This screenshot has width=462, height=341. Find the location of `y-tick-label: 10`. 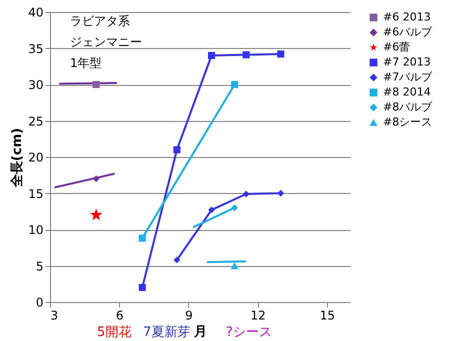

y-tick-label: 10 is located at coordinates (36, 230).